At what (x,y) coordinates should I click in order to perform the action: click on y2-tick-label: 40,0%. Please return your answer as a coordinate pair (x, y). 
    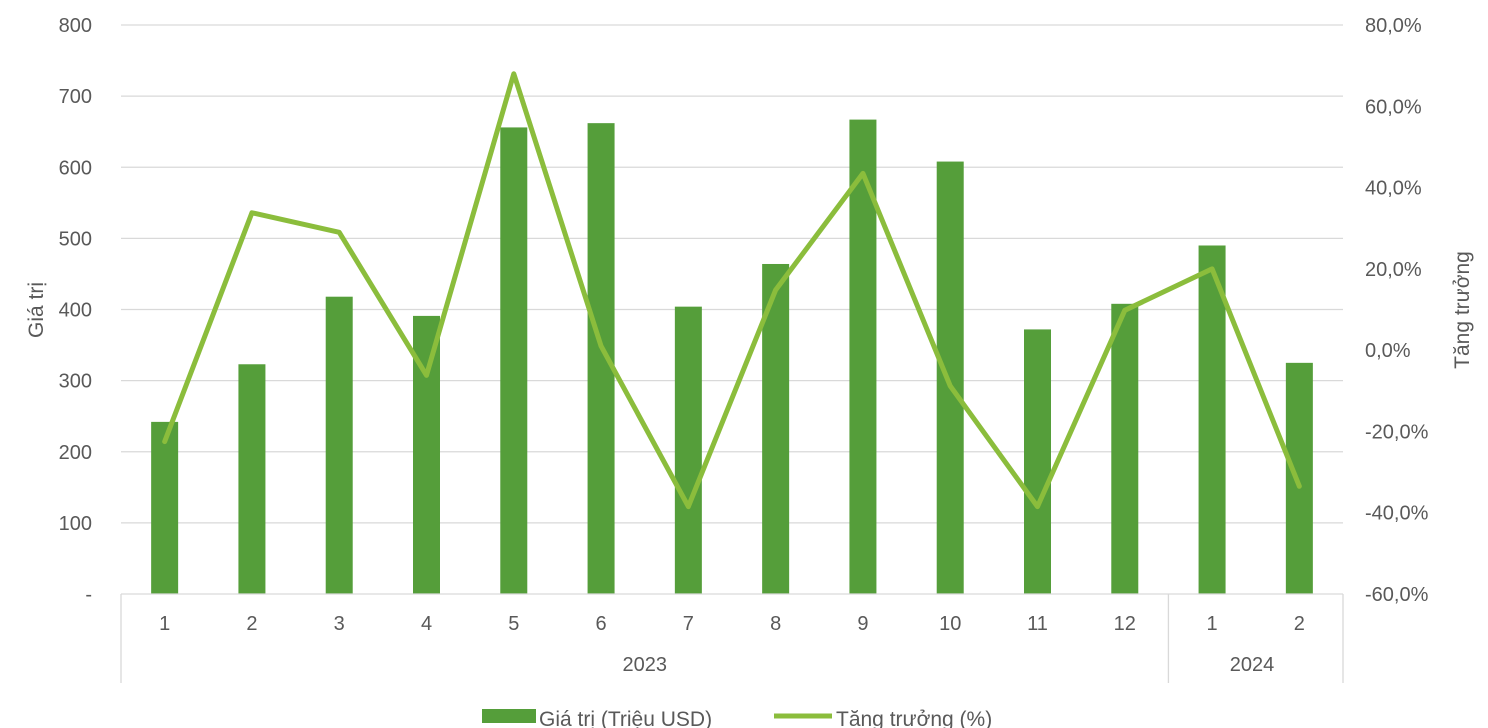
    Looking at the image, I should click on (1393, 189).